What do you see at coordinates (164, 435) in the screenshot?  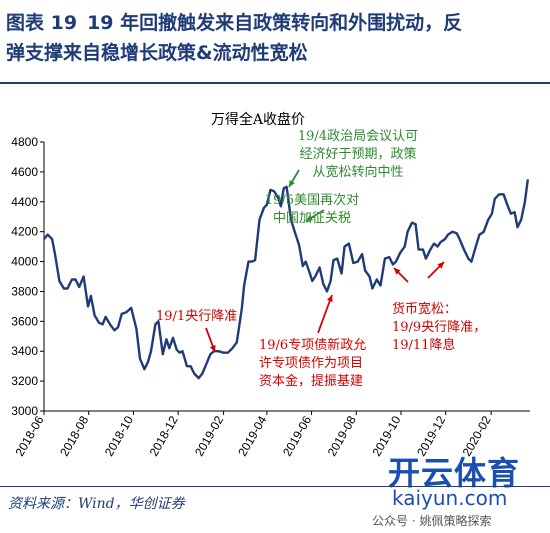 I see `x-tick-label: 2018-12` at bounding box center [164, 435].